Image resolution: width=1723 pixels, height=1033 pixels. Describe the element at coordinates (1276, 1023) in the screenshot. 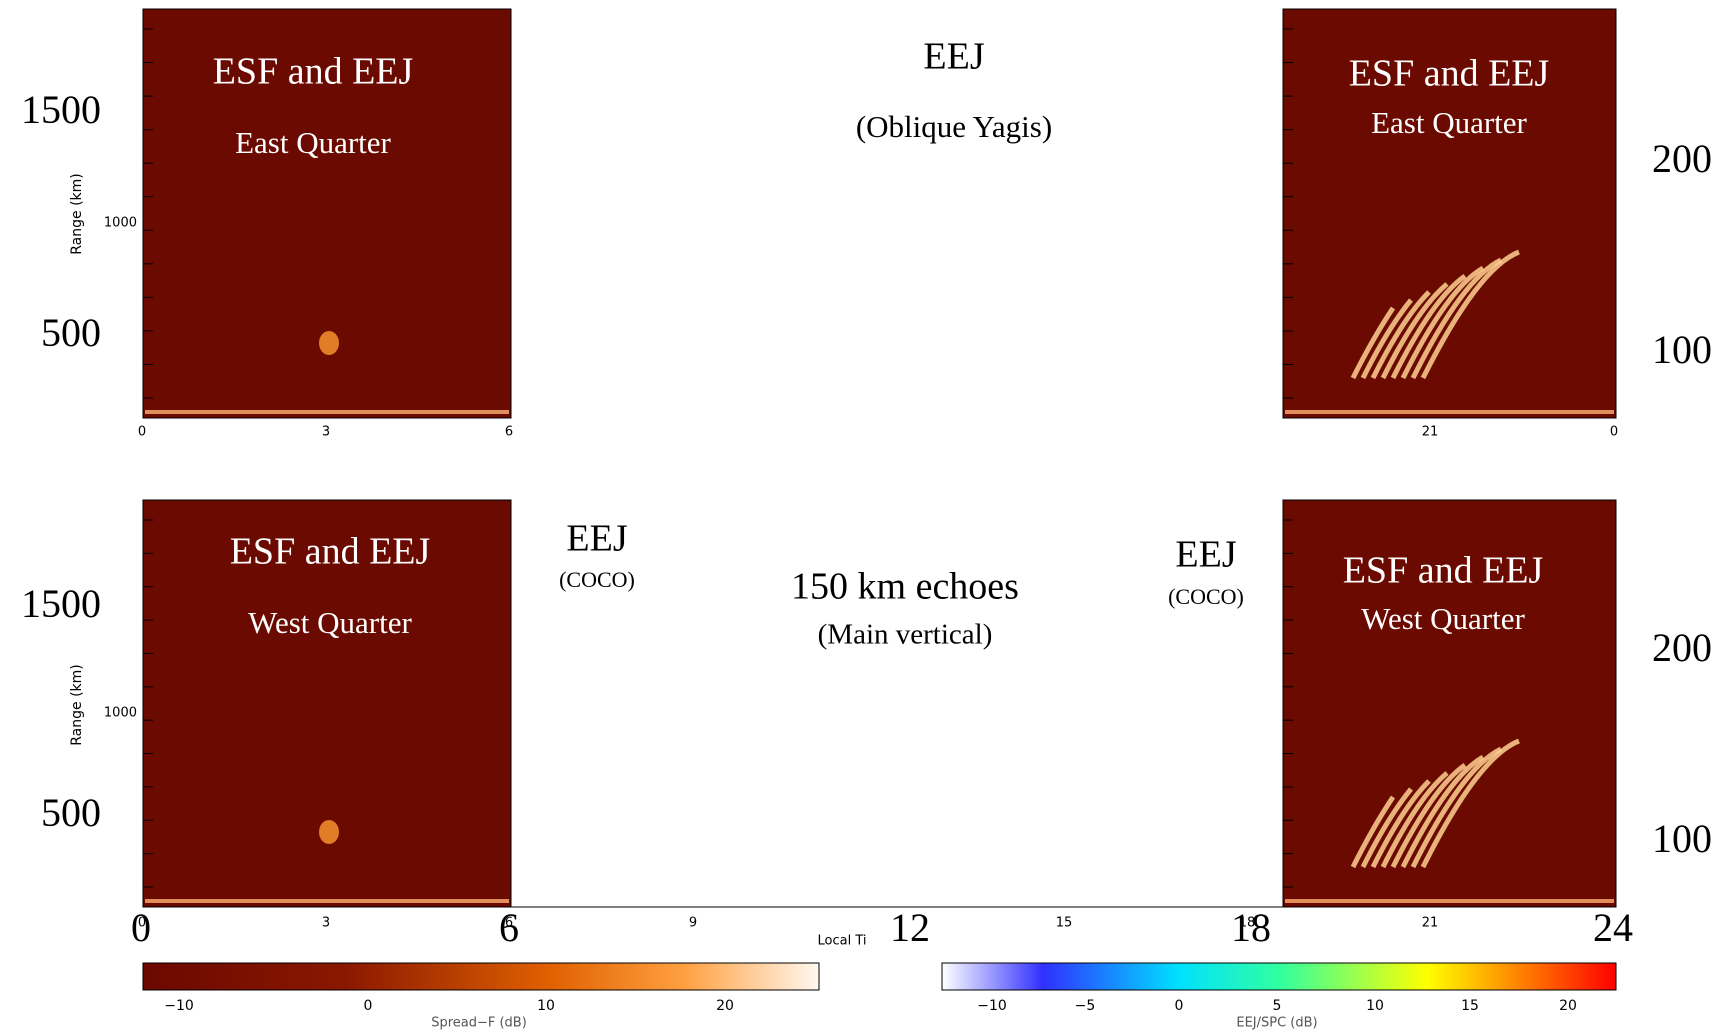

I see `colorbar-label: EEJ/SPC (dB)` at that location.